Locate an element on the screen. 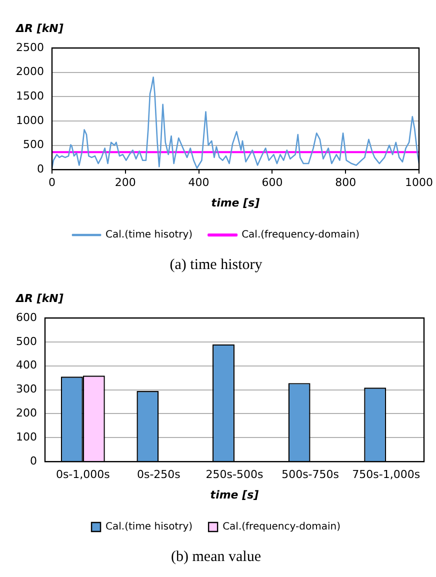  y-tick-label: 300 is located at coordinates (26, 389).